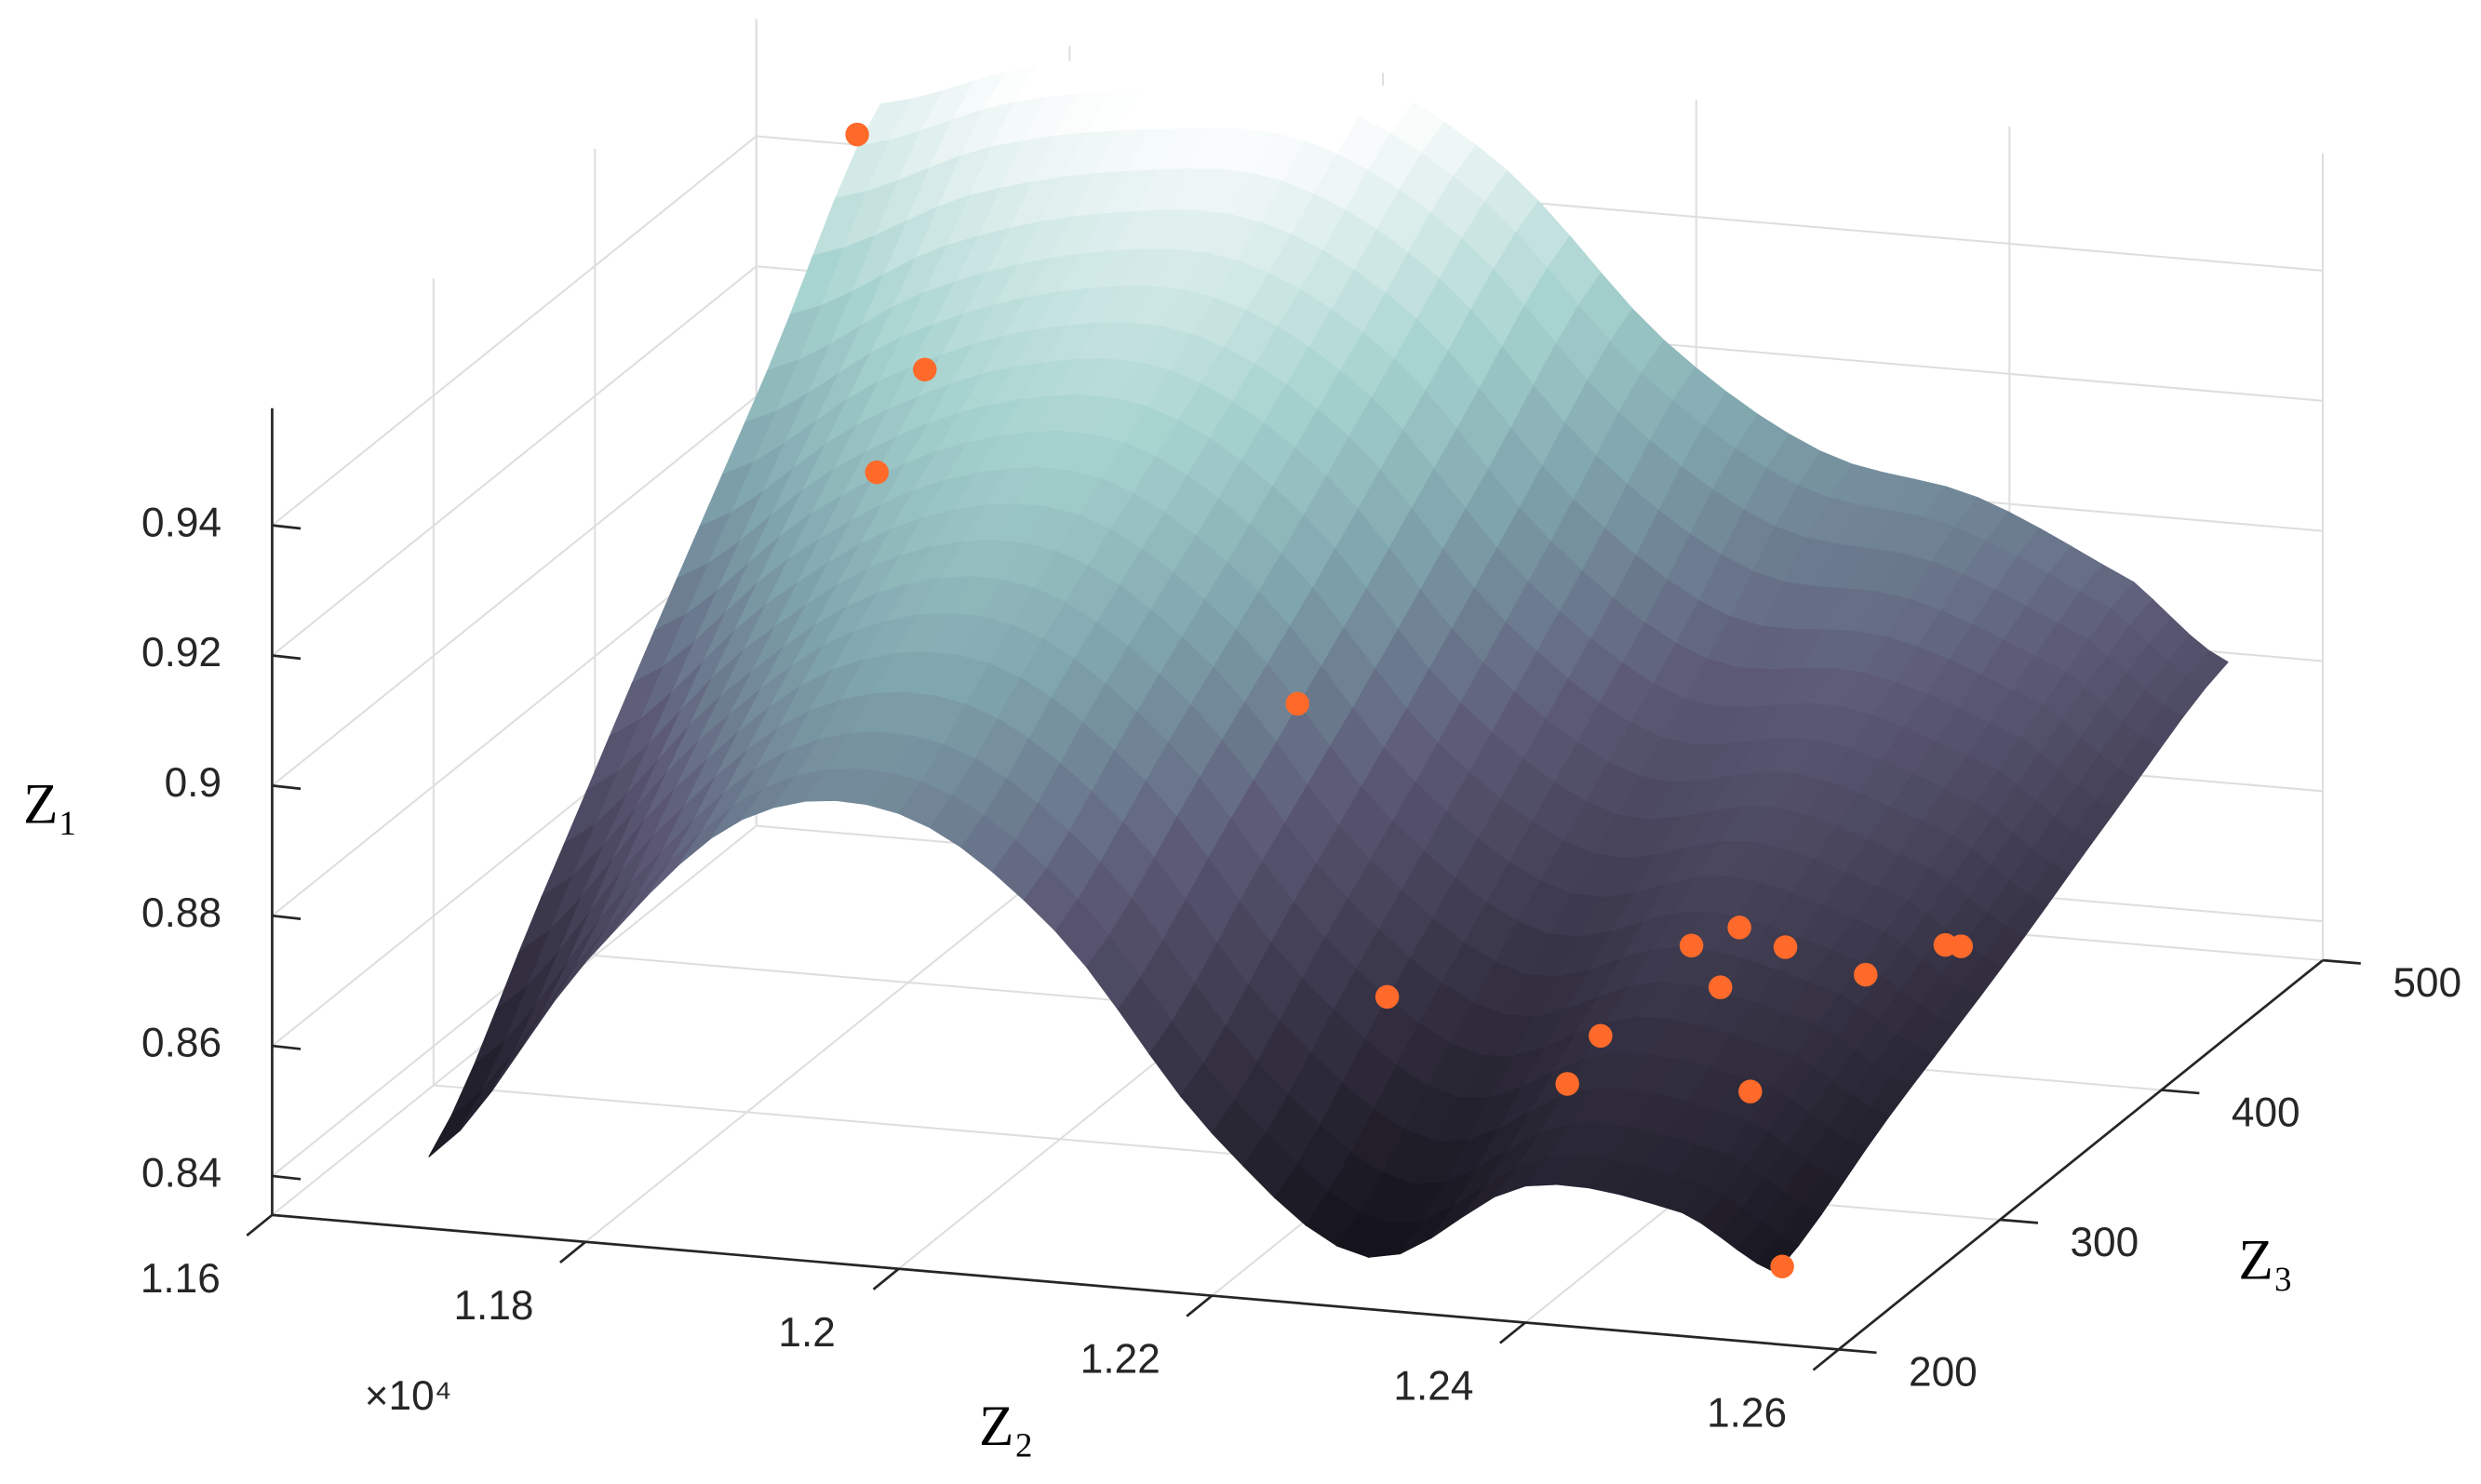 The width and height of the screenshot is (2481, 1484). What do you see at coordinates (2427, 983) in the screenshot?
I see `y-tick-label: 500` at bounding box center [2427, 983].